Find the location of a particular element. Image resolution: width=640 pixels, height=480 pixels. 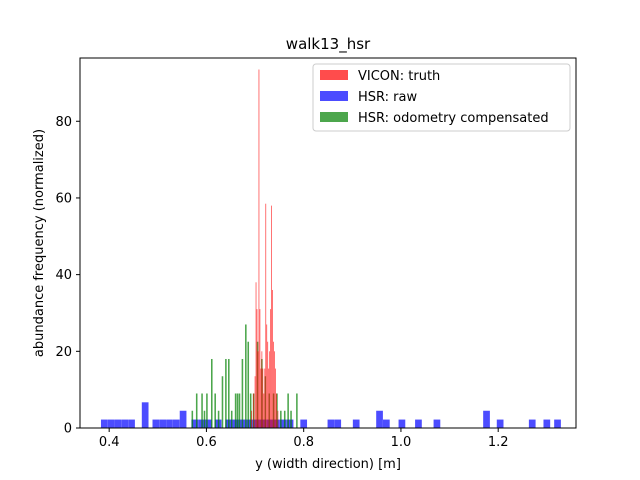

legend-label: VICON: truth is located at coordinates (399, 76).